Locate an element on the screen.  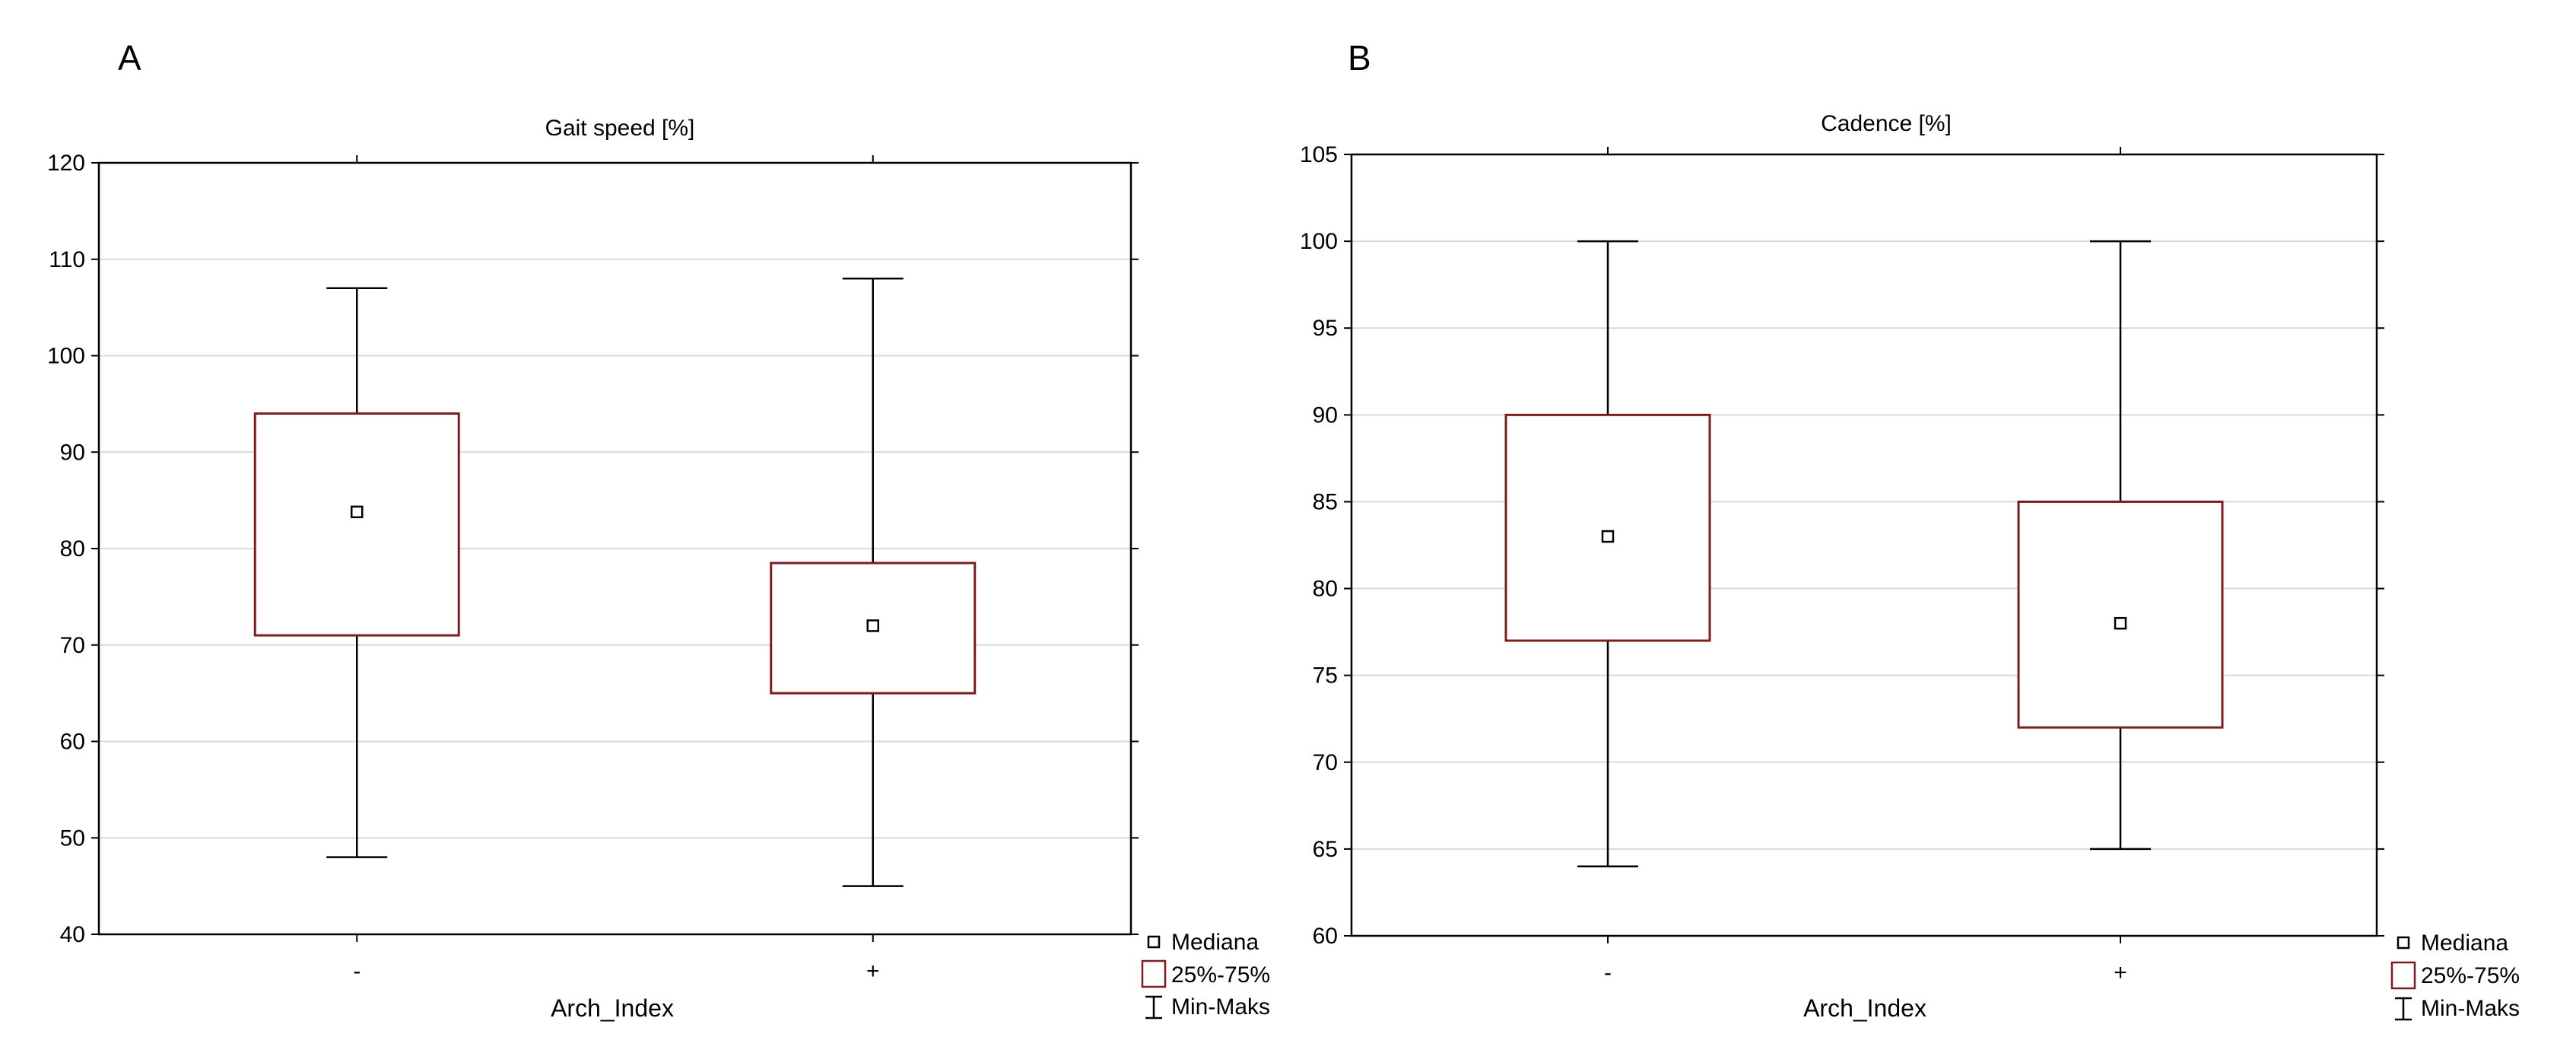
y-tick-label: 40 is located at coordinates (72, 934).